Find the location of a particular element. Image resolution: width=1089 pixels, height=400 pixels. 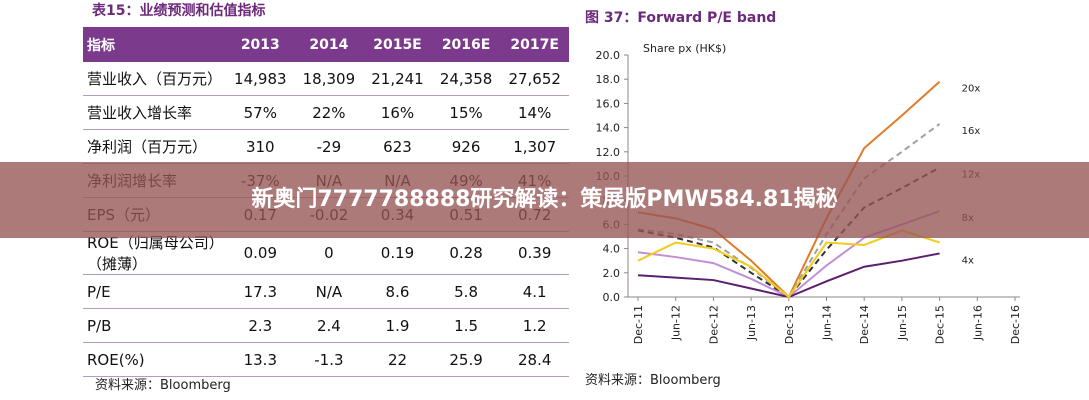

table-row: ROE(%) 13.3 -1.3 22 25.9 28.4 is located at coordinates (326, 359).